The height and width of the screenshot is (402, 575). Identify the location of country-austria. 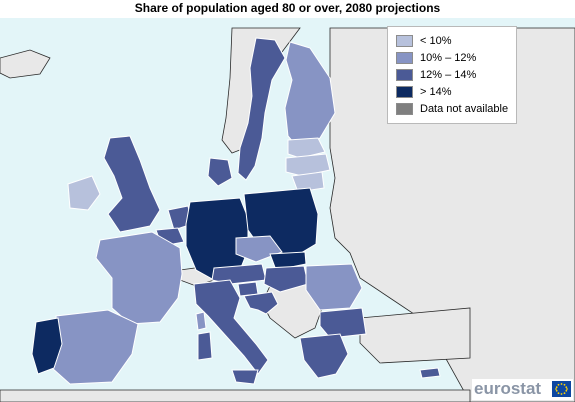
(239, 274).